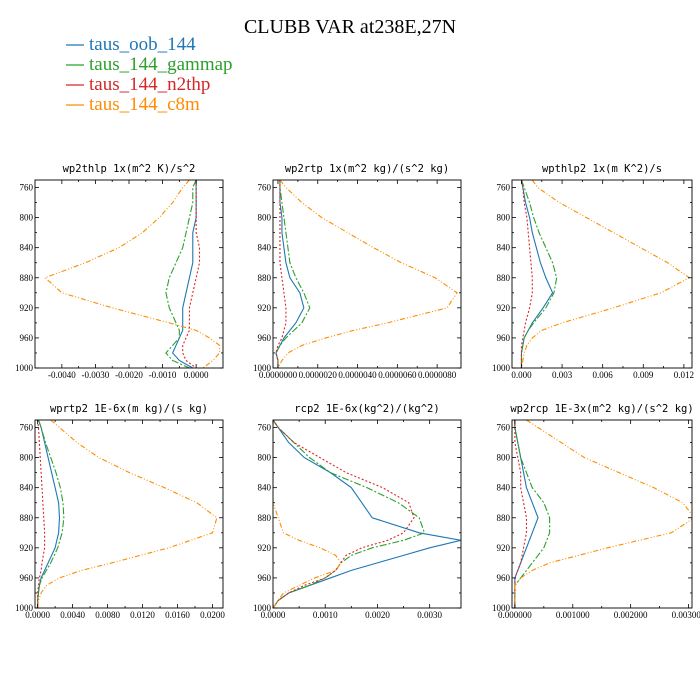  I want to click on panel-title: wpthlp2 1x(m K^2)/s, so click(602, 169).